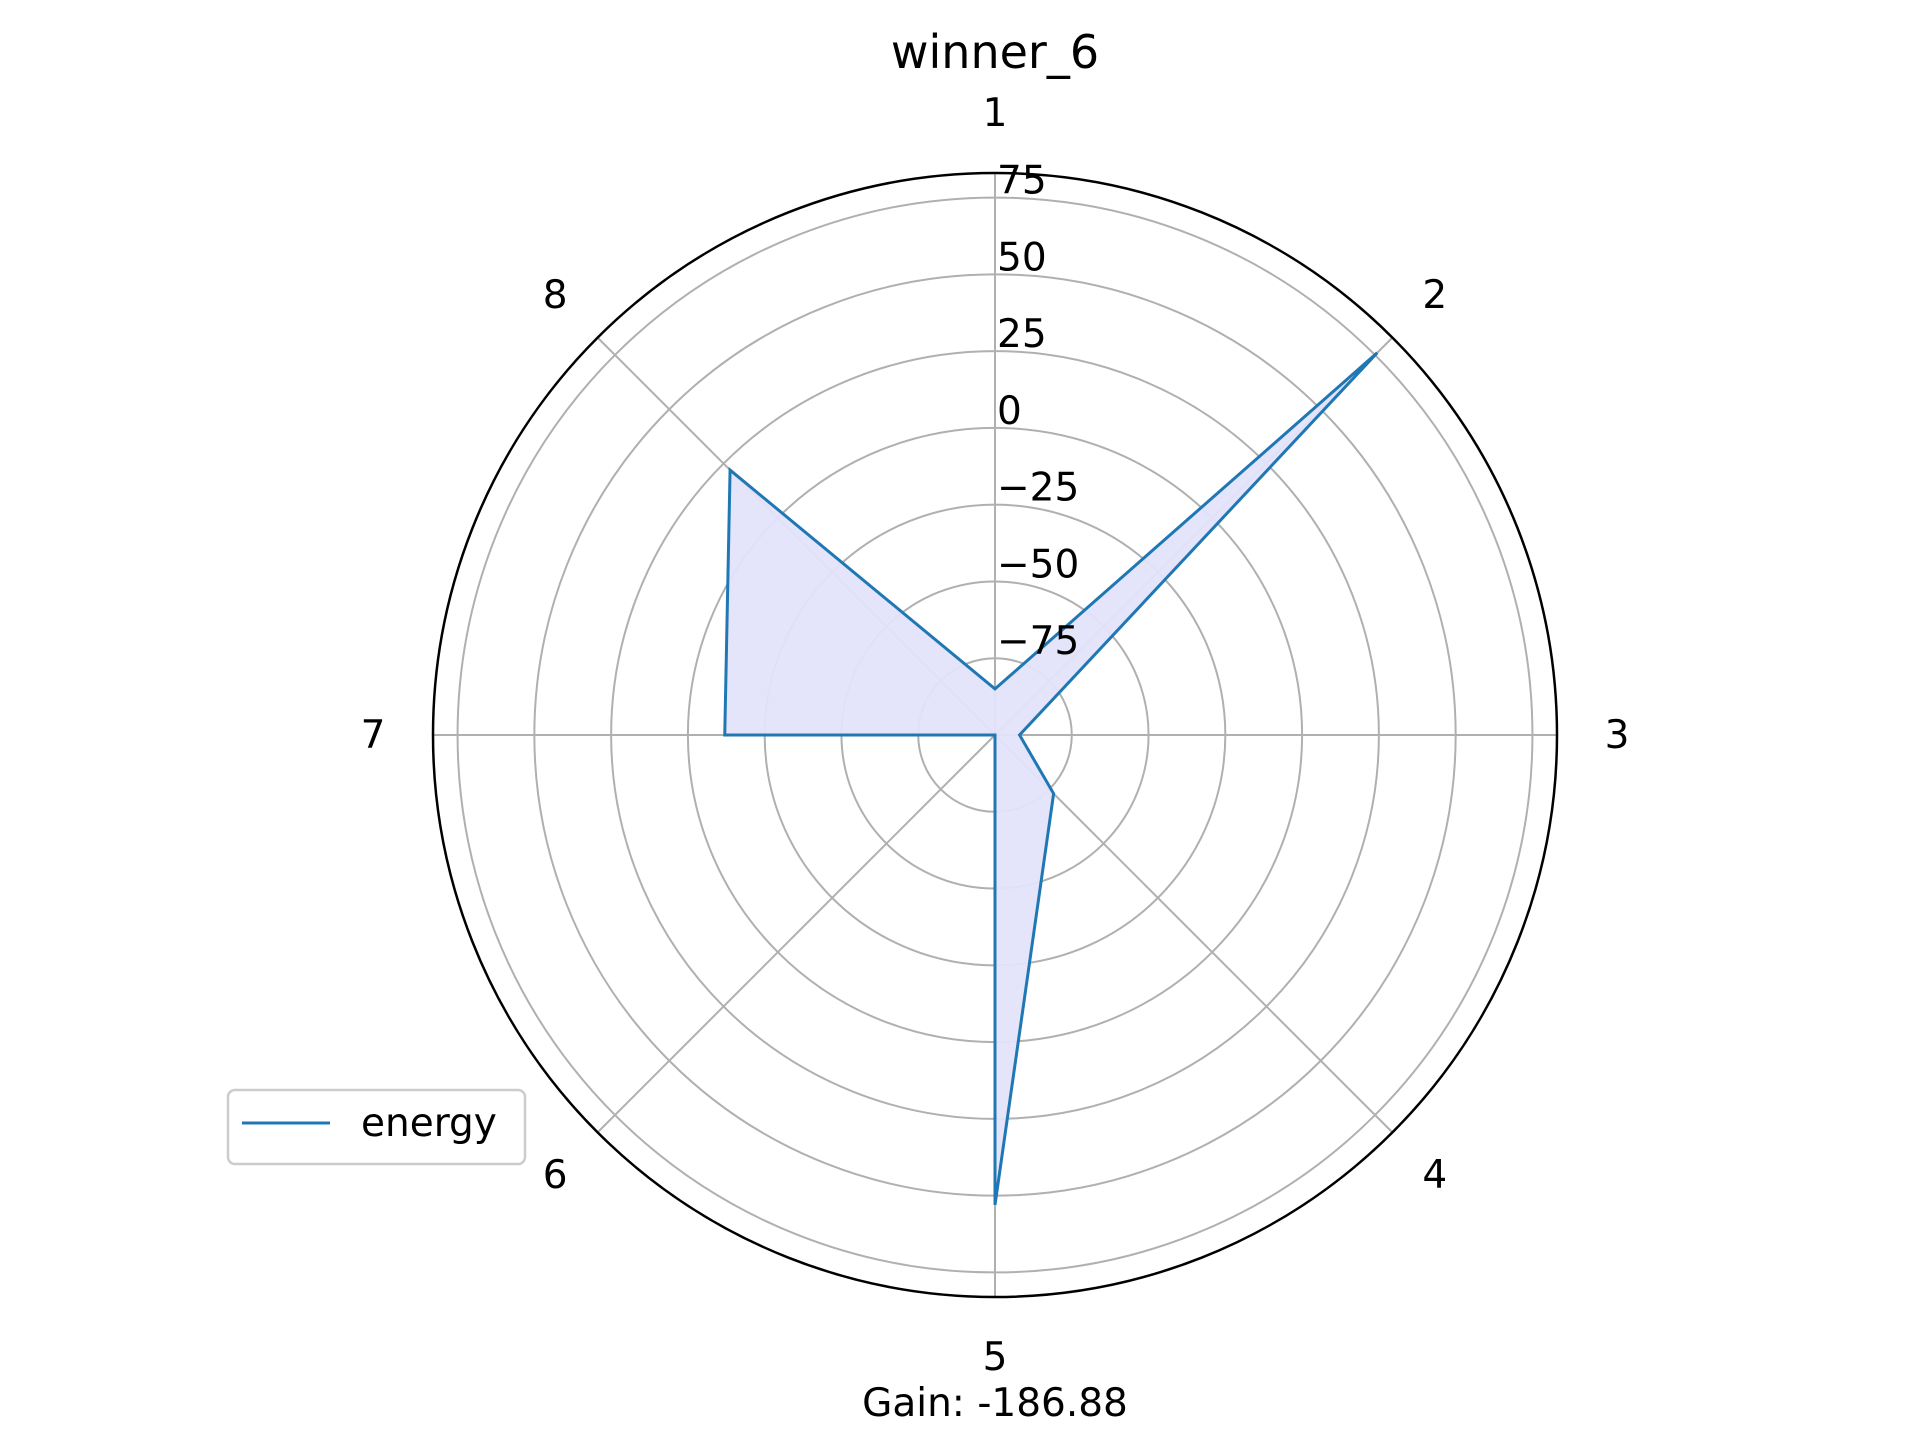  Describe the element at coordinates (1434, 295) in the screenshot. I see `angle-label-2: 2` at that location.